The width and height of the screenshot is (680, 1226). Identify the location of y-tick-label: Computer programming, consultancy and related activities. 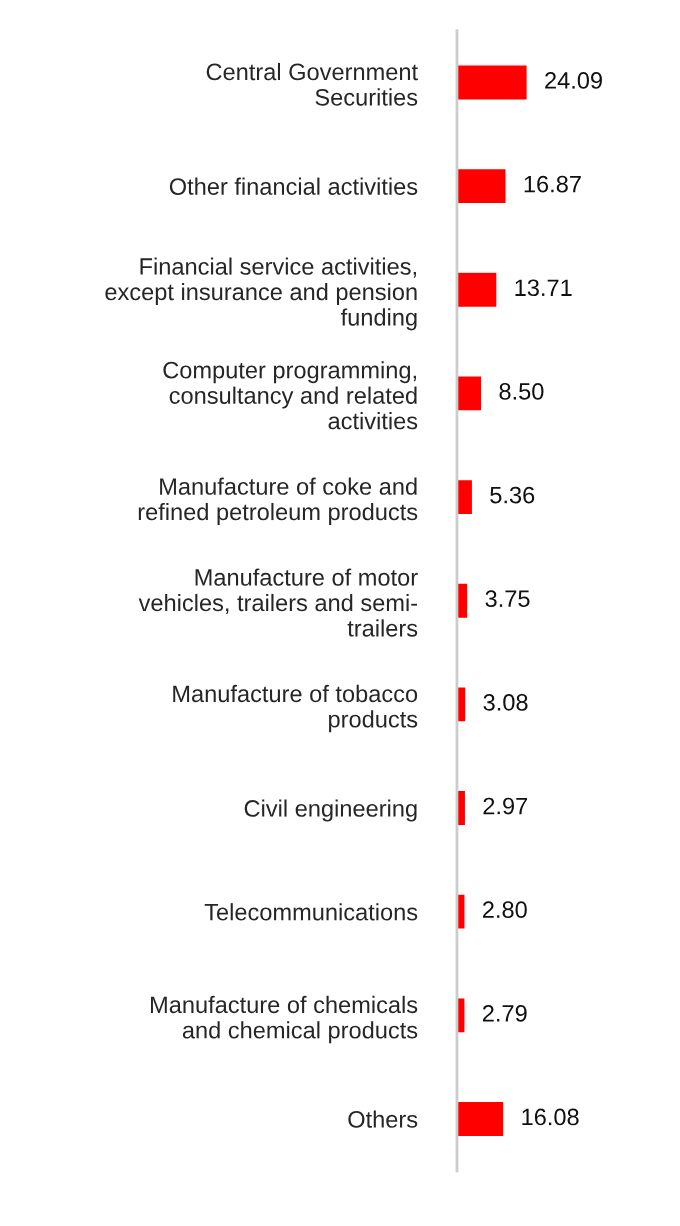
(290, 395).